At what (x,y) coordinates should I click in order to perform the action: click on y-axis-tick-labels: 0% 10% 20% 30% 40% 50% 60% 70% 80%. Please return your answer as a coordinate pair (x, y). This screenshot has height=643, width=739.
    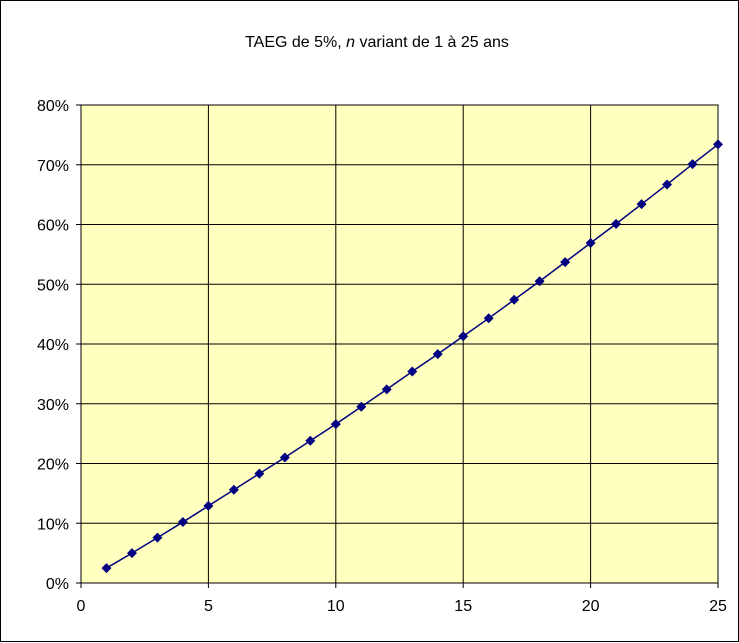
    Looking at the image, I should click on (53, 345).